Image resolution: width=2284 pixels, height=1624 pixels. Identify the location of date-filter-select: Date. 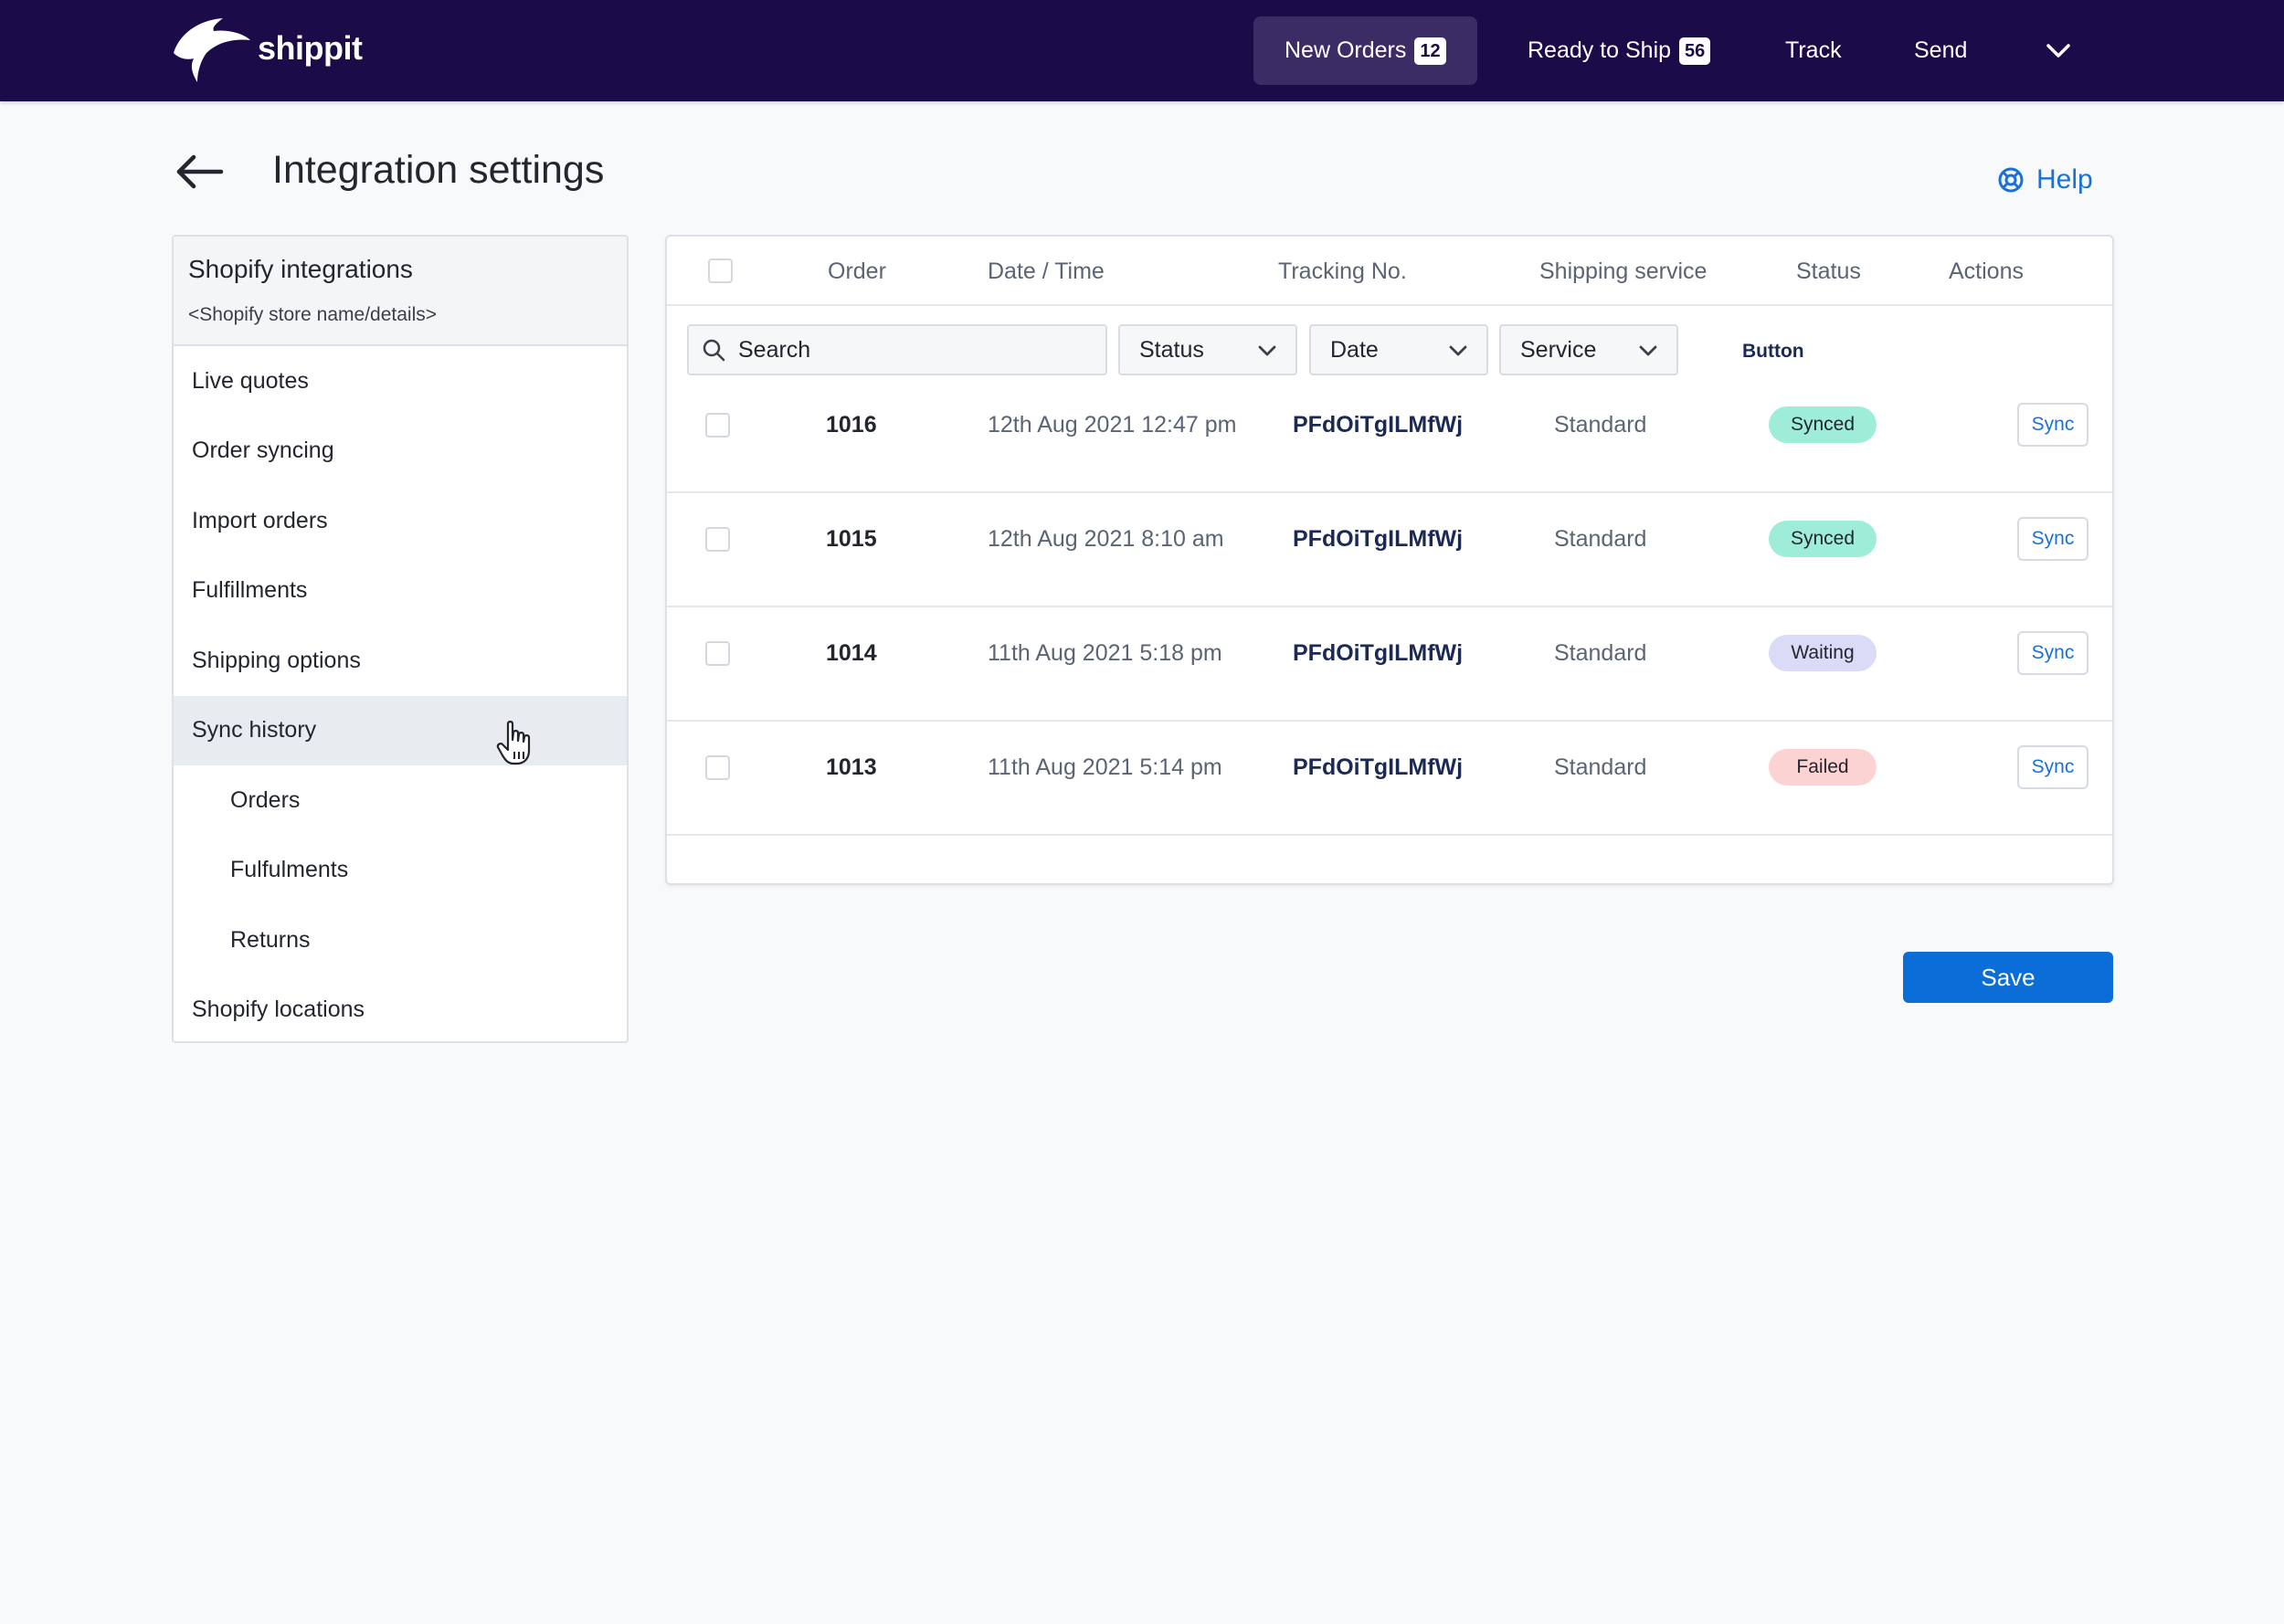
(1398, 349).